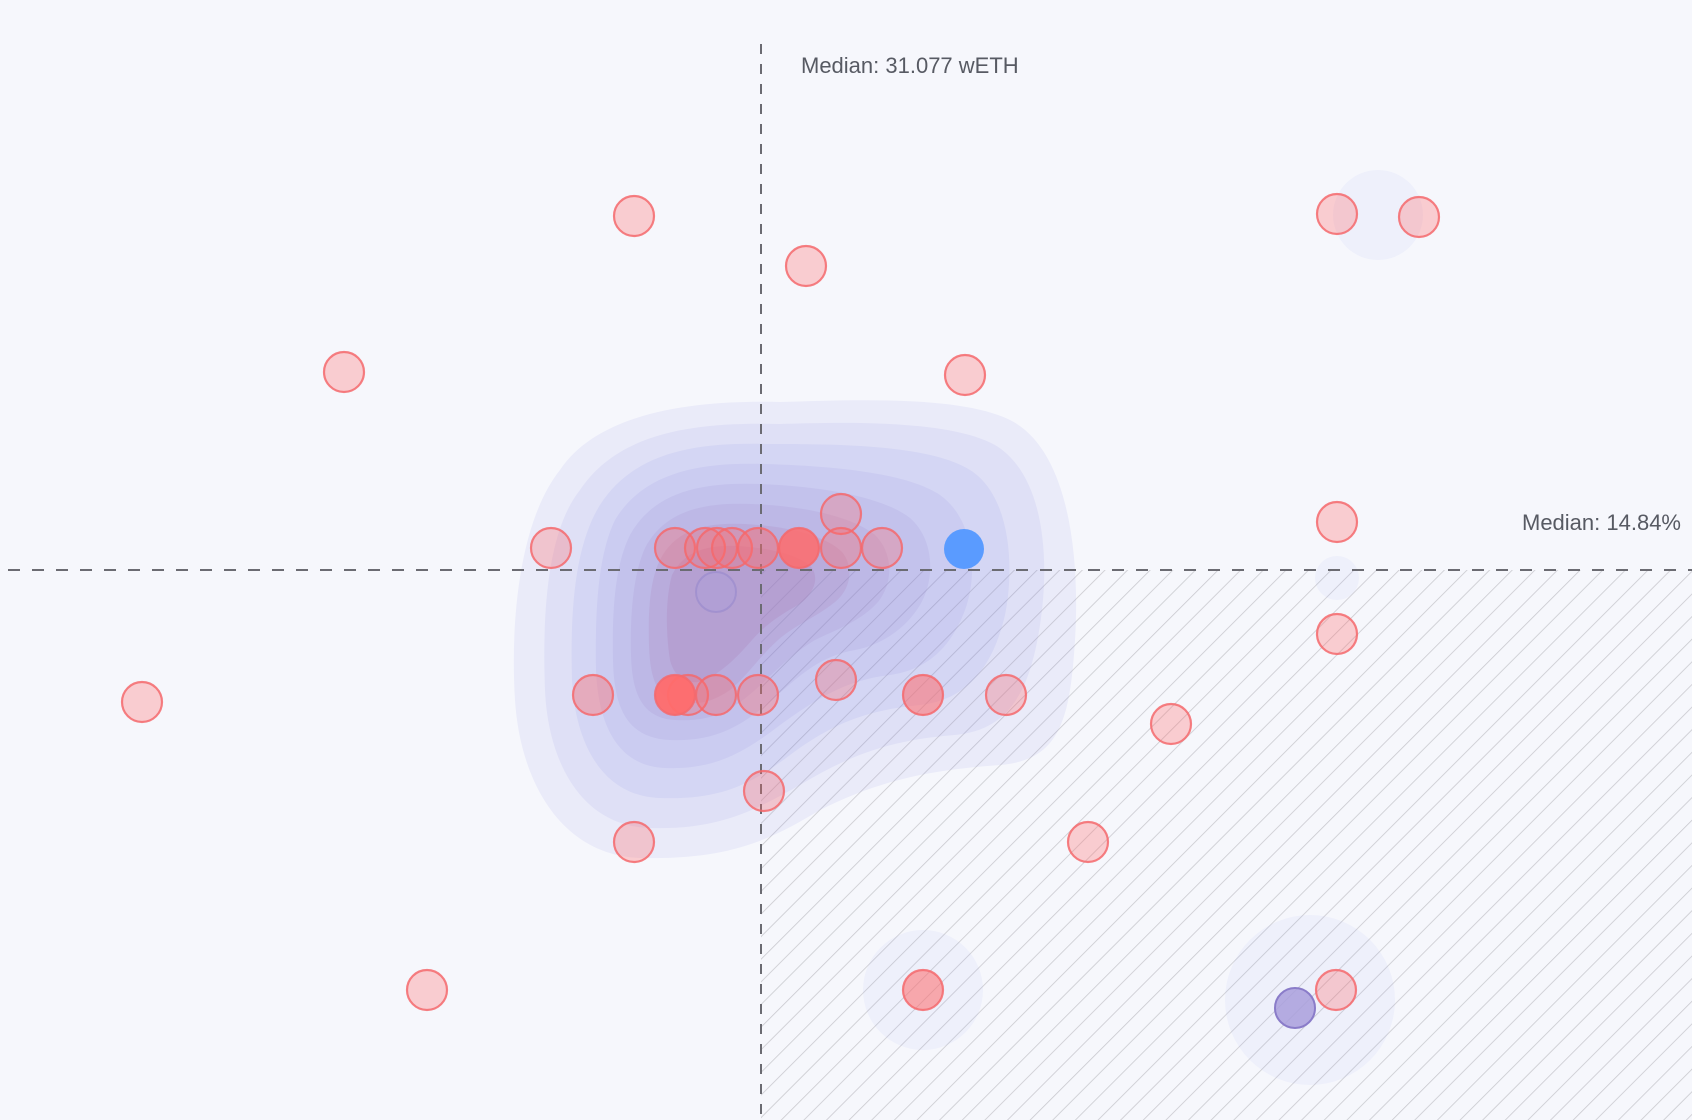 Image resolution: width=1692 pixels, height=1120 pixels. I want to click on median-x-label: Median: 31.077 wETH, so click(910, 65).